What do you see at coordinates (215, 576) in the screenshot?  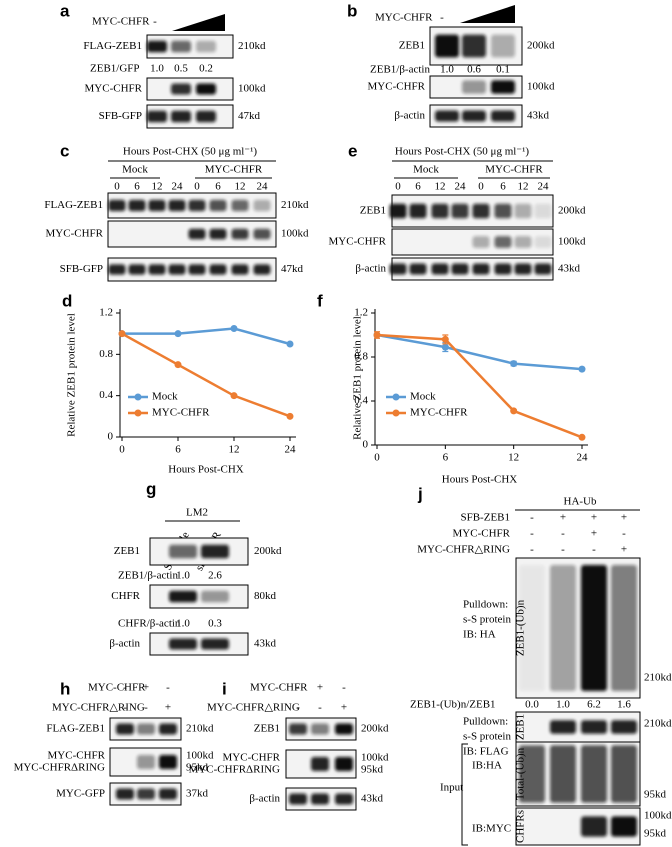 I see `quant-value: 2.6` at bounding box center [215, 576].